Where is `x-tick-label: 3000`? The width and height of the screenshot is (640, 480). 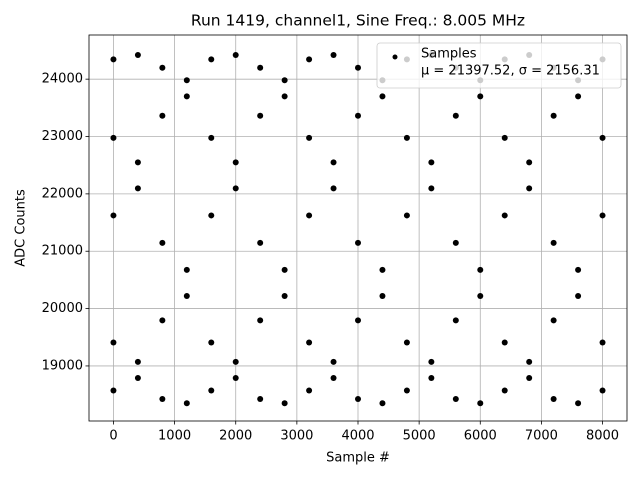
x-tick-label: 3000 is located at coordinates (296, 436).